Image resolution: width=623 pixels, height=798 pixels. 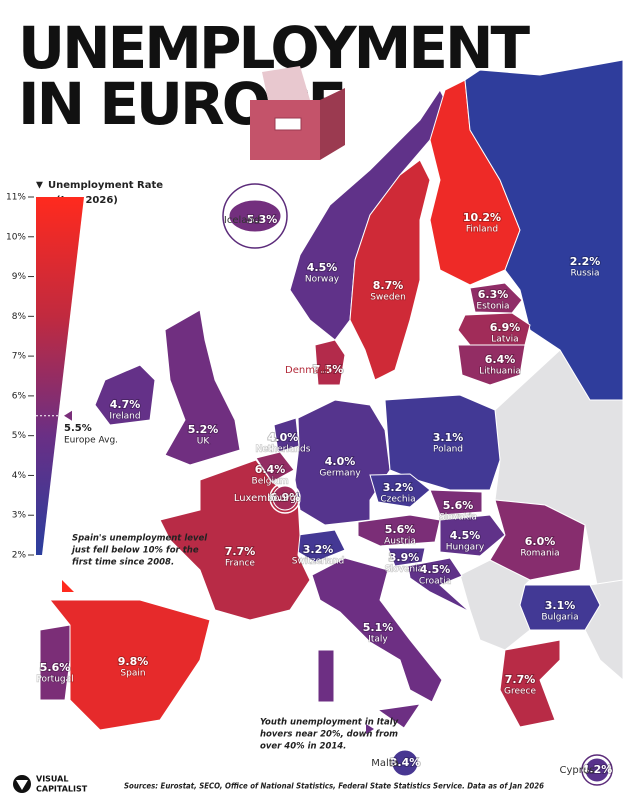 What do you see at coordinates (54, 680) in the screenshot?
I see `country-name: Portugal` at bounding box center [54, 680].